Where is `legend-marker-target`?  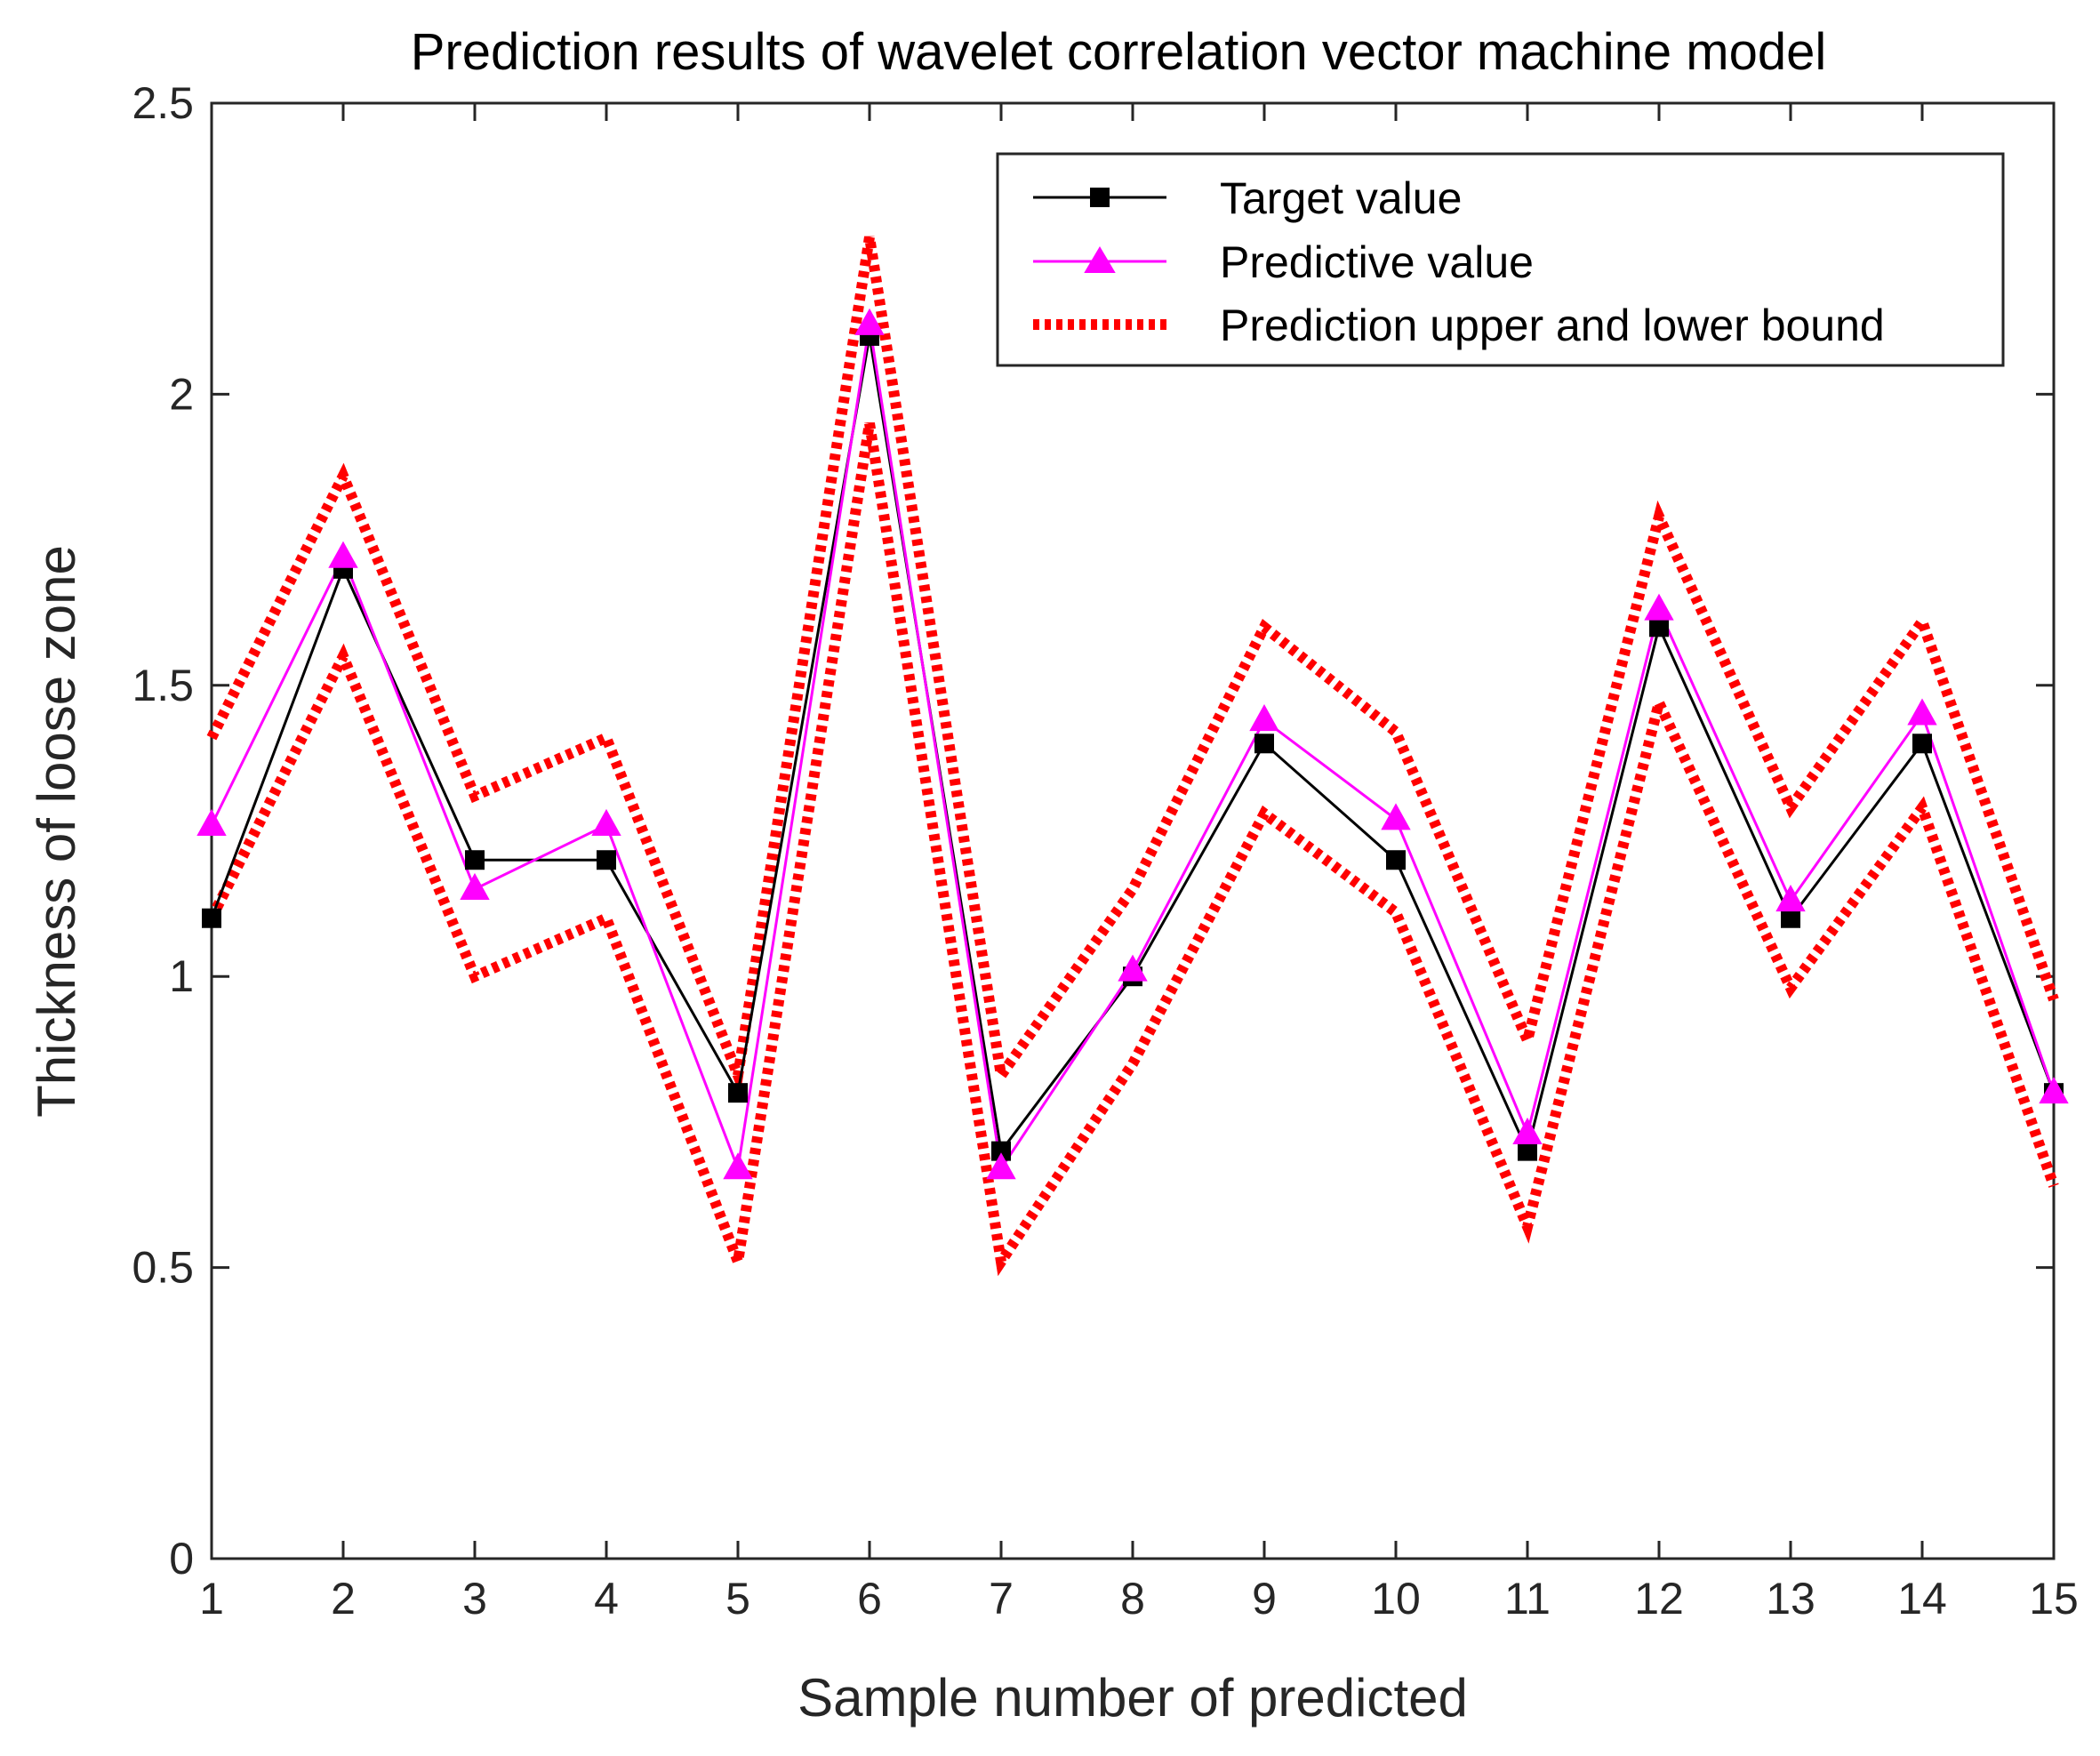
legend-marker-target is located at coordinates (1100, 197).